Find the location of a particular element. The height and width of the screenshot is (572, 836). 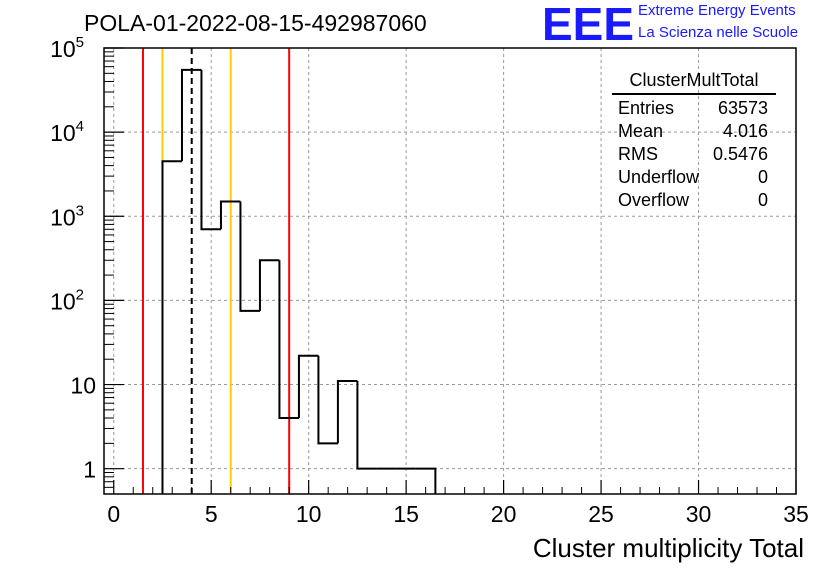

reference-lines is located at coordinates (216, 271).